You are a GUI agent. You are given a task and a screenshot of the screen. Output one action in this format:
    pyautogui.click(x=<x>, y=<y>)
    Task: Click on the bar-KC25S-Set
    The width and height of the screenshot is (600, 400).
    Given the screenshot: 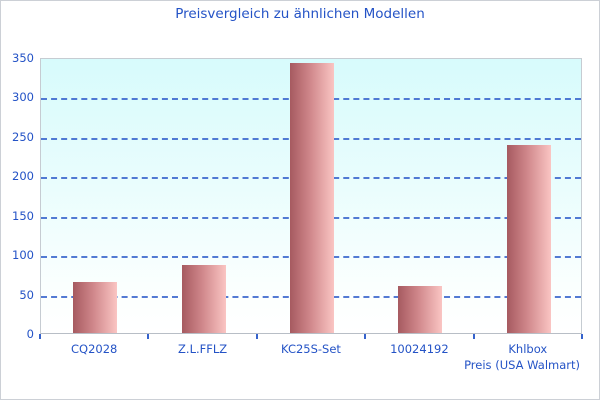 What is the action you would take?
    pyautogui.click(x=312, y=197)
    